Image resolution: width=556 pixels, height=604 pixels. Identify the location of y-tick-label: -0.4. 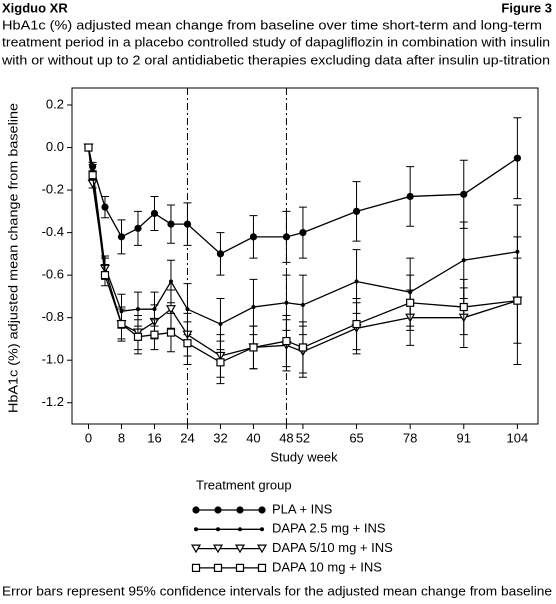
(53, 231).